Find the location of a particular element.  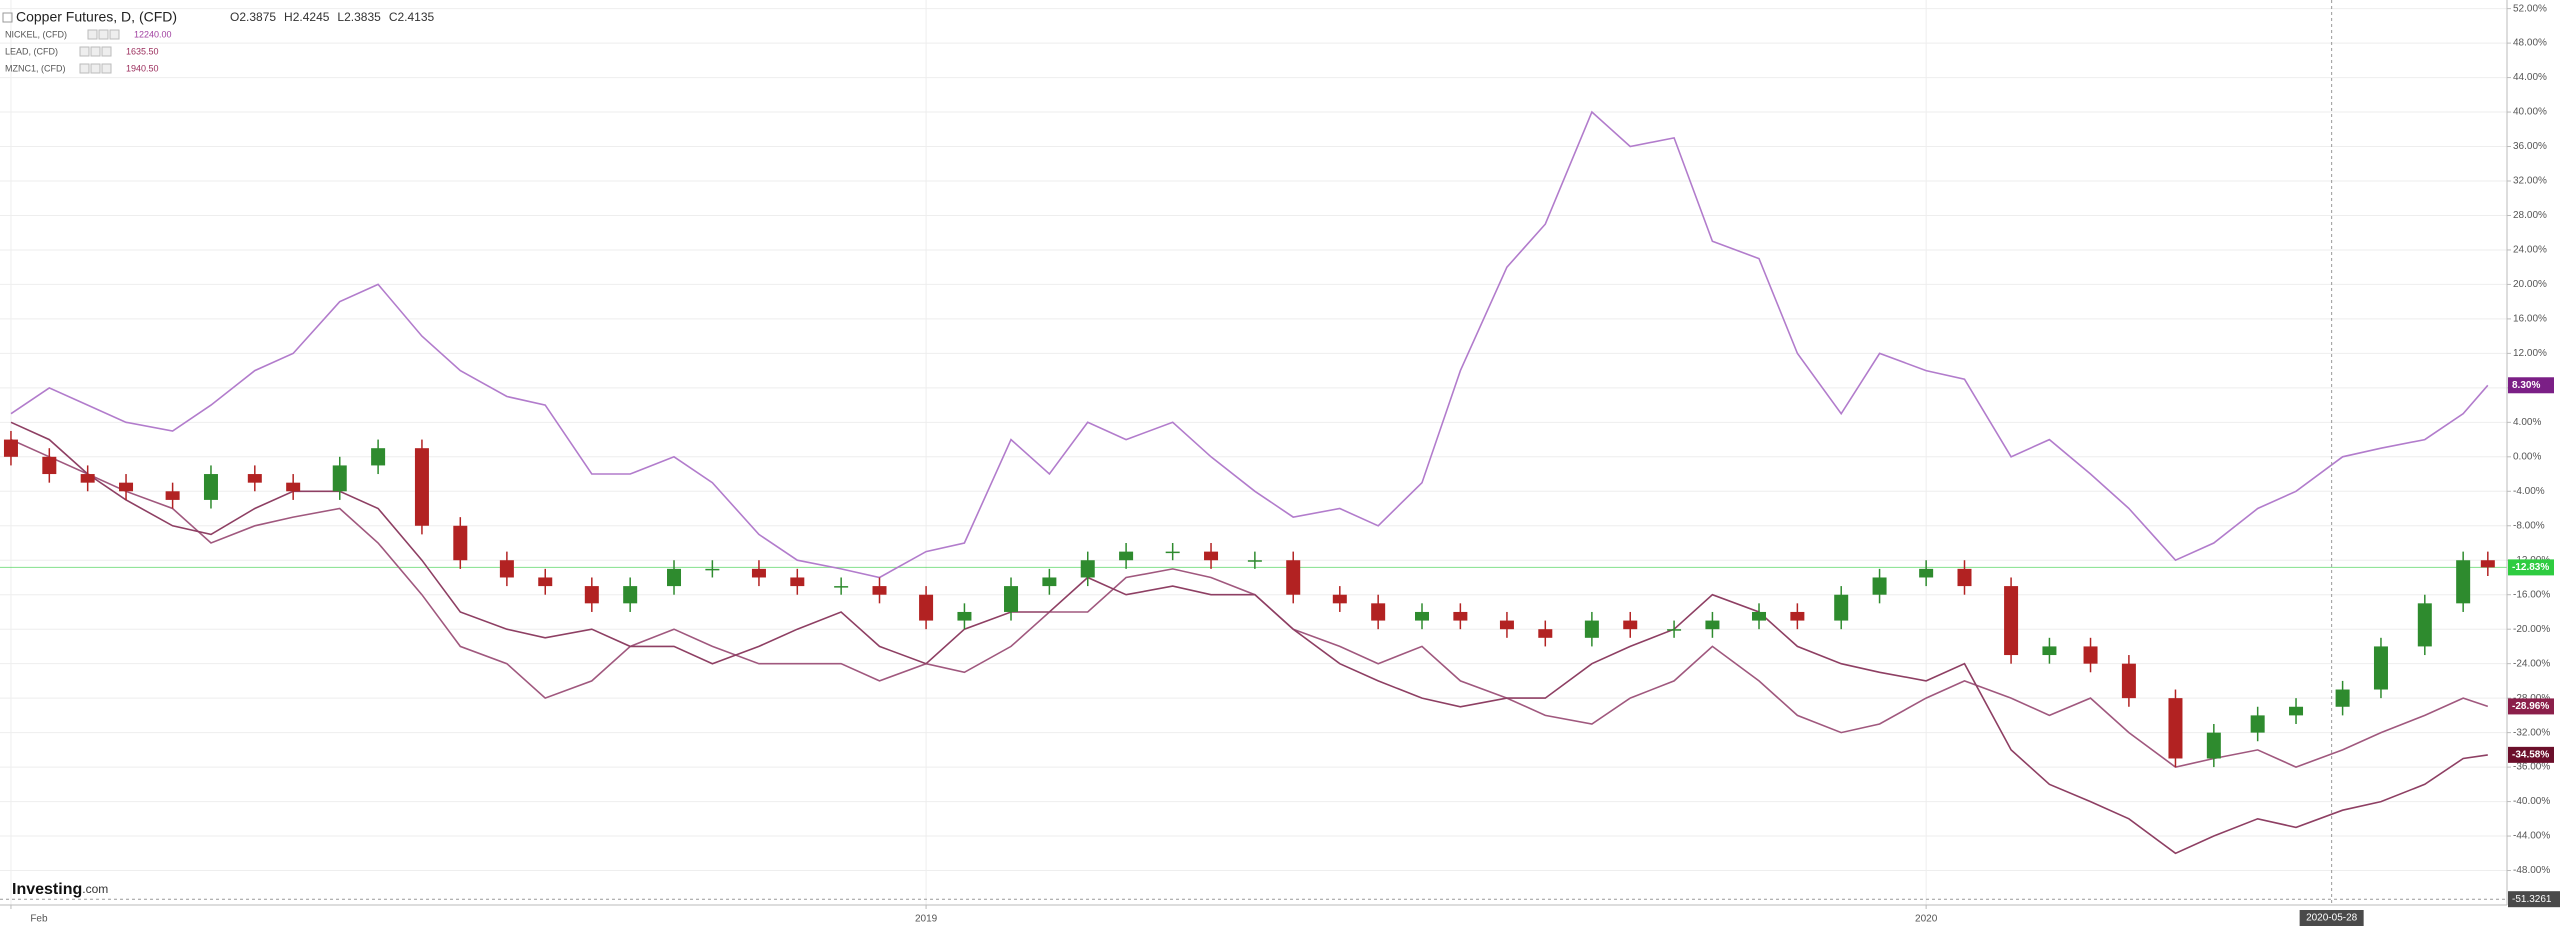

y-tick-label: -16.00% is located at coordinates (2531, 594).